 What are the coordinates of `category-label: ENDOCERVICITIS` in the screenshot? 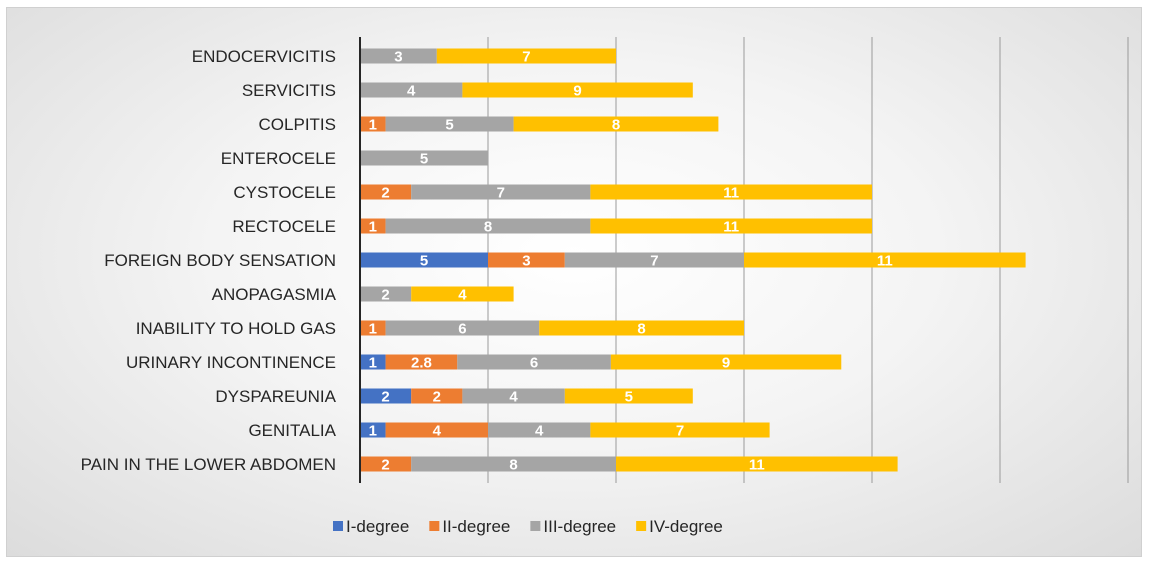 It's located at (264, 56).